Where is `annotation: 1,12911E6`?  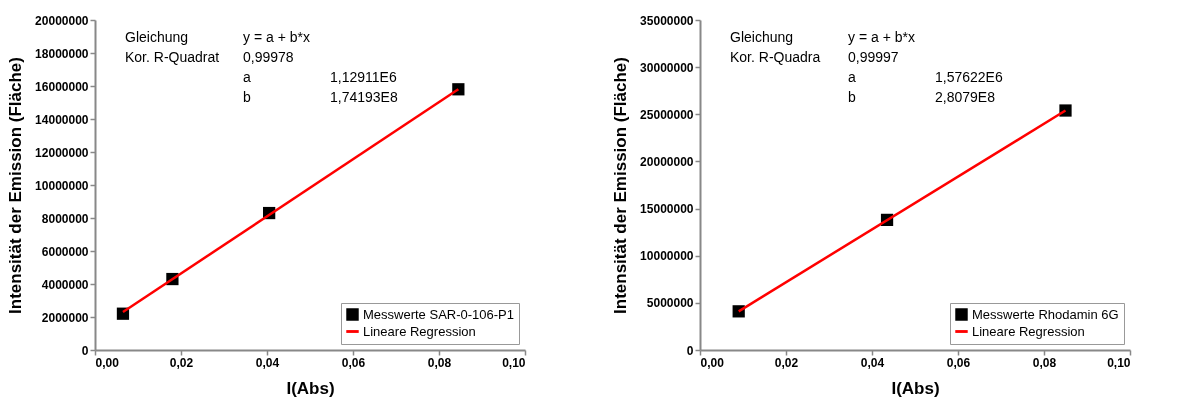
annotation: 1,12911E6 is located at coordinates (363, 77).